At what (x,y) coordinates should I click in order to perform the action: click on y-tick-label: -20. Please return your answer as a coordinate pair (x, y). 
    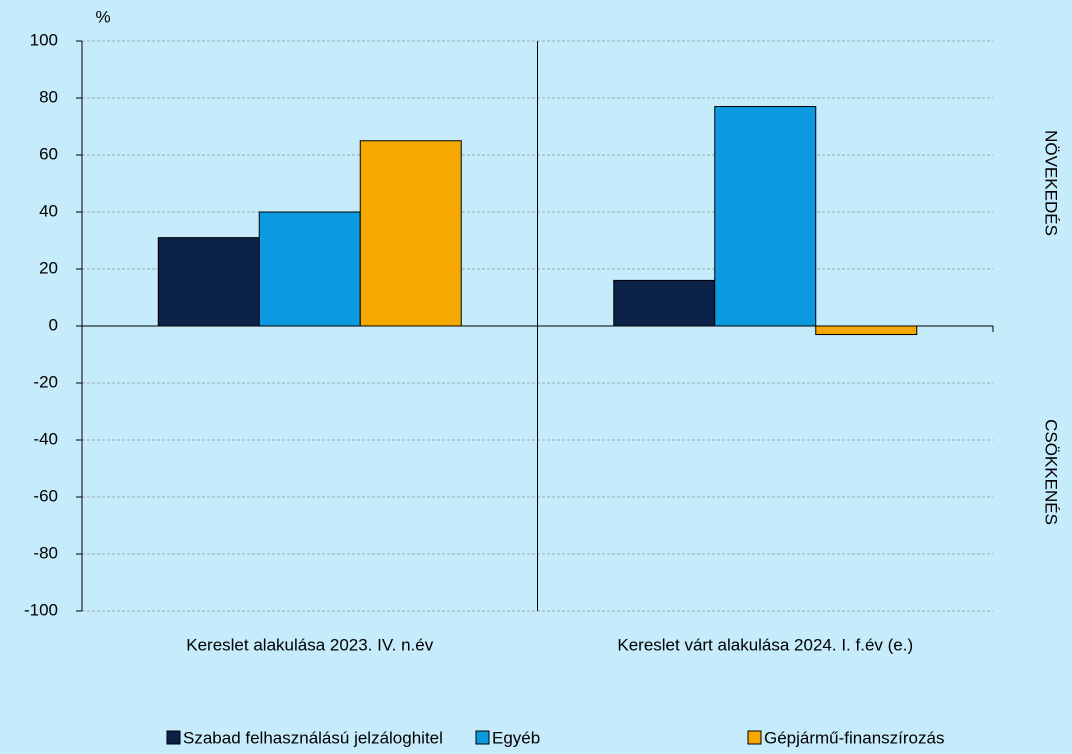
    Looking at the image, I should click on (45, 381).